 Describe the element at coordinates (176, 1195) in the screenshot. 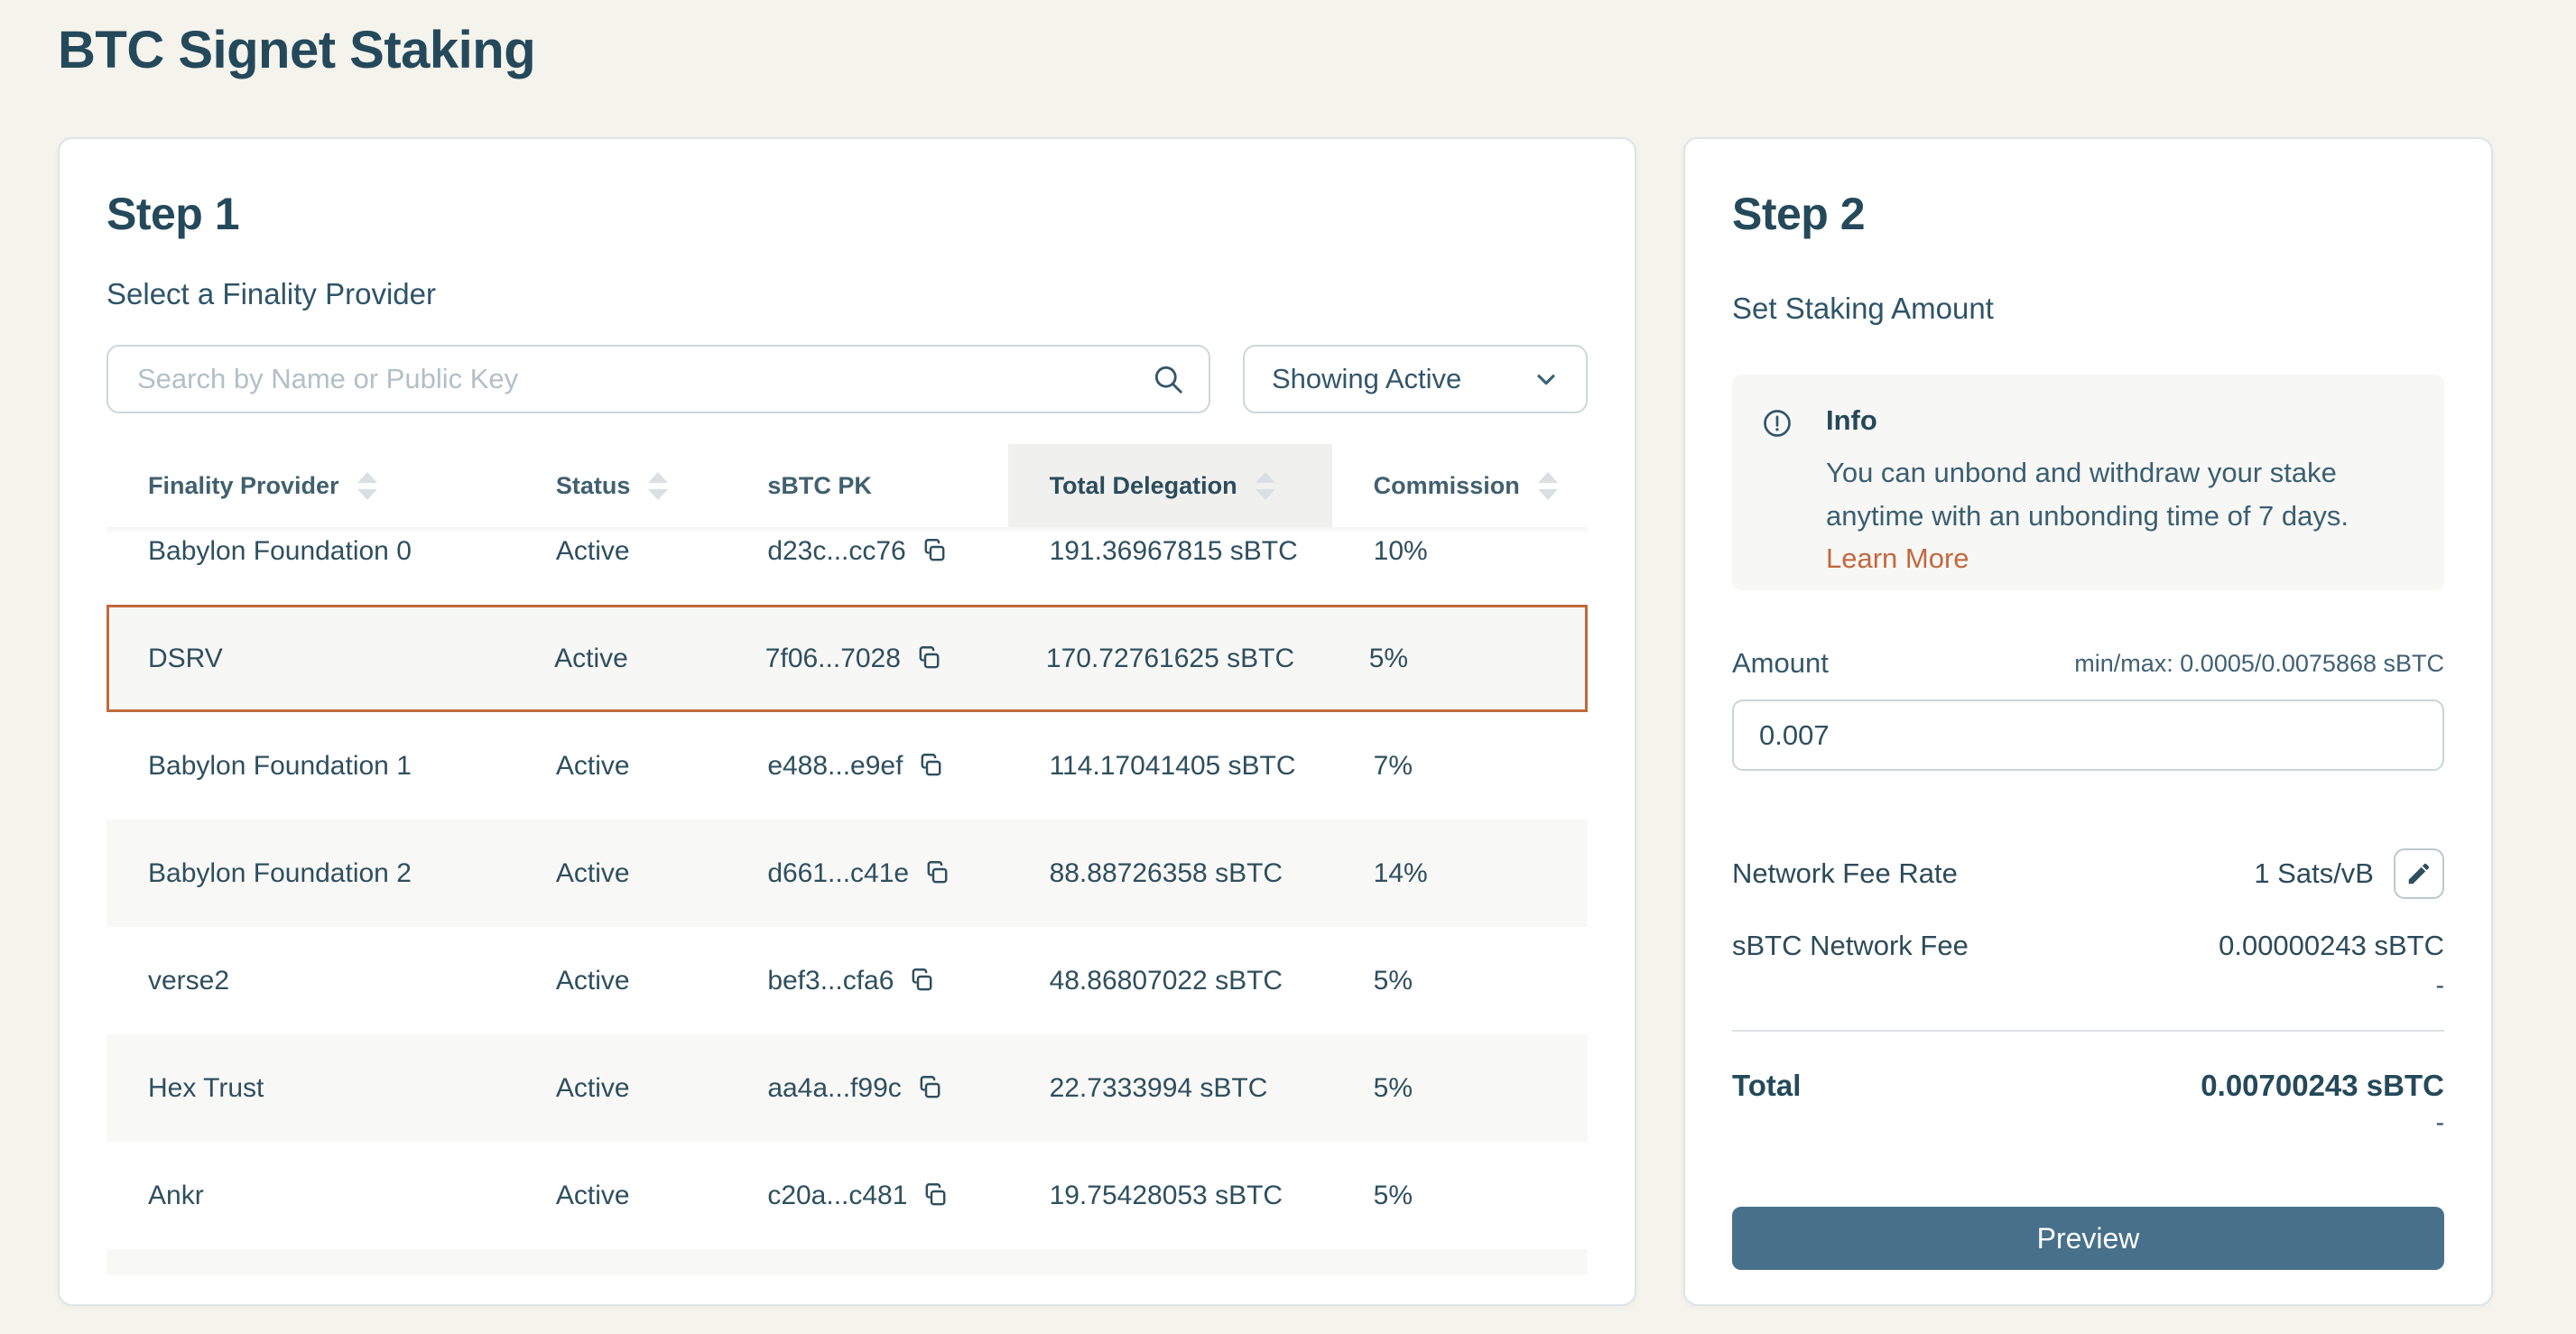

I see `provider-name: Ankr` at that location.